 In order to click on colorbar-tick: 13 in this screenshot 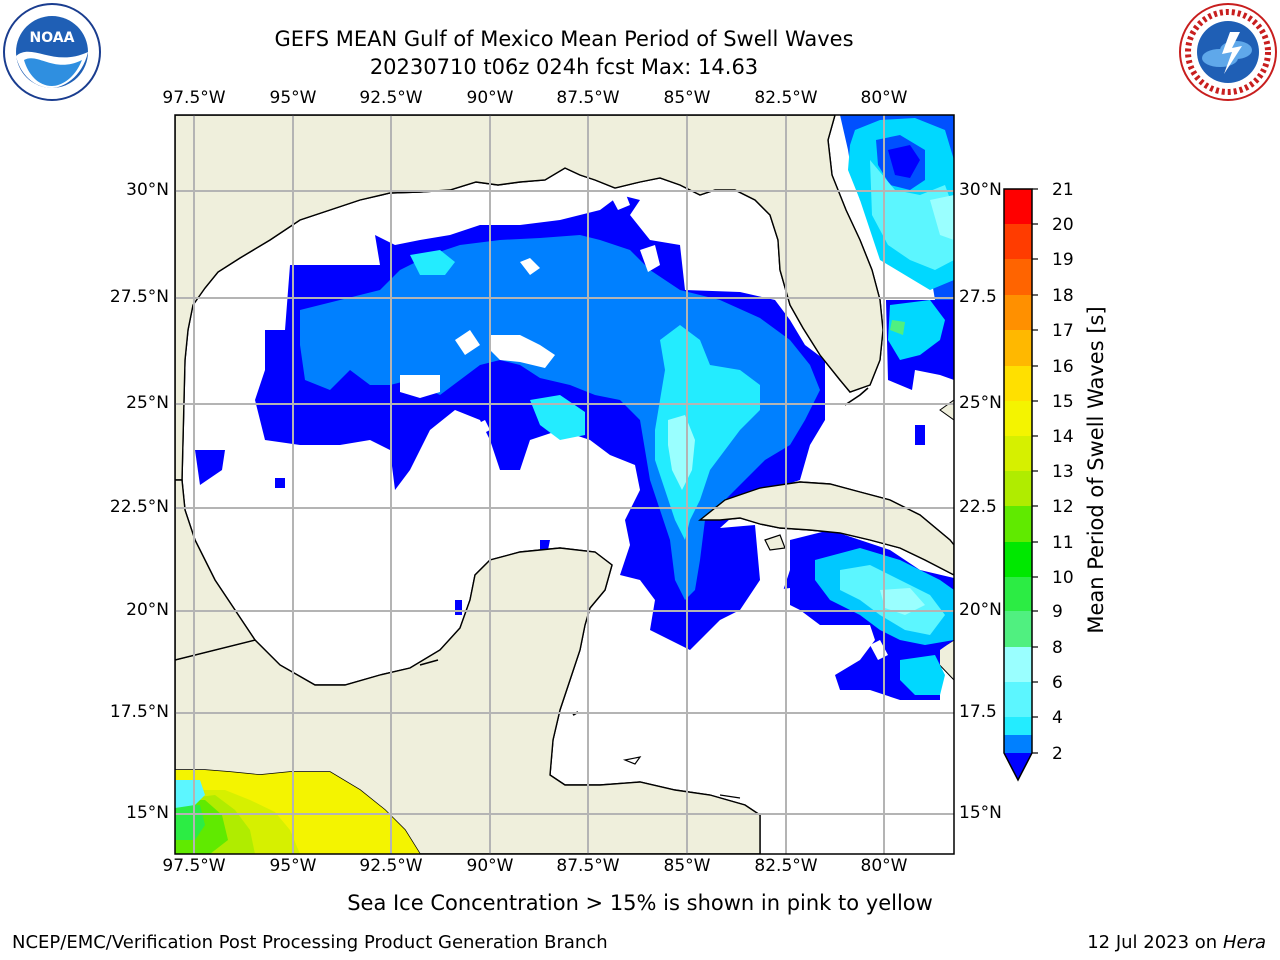, I will do `click(1063, 472)`.